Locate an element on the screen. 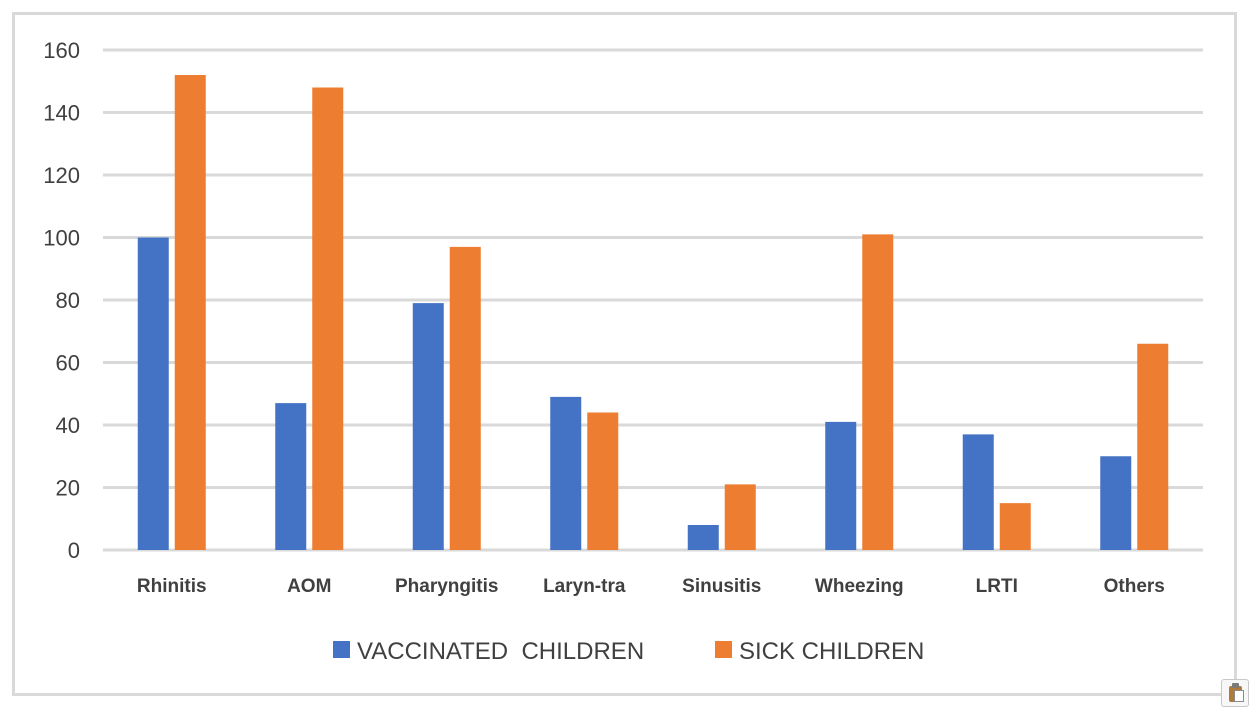 The image size is (1252, 713). y-tick-label: 40 is located at coordinates (68, 425).